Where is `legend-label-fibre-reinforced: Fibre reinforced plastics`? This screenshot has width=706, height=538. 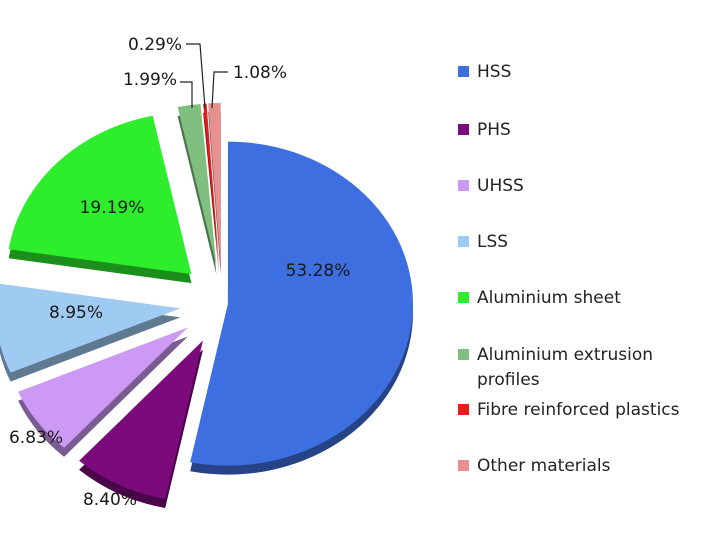
legend-label-fibre-reinforced: Fibre reinforced plastics is located at coordinates (578, 410).